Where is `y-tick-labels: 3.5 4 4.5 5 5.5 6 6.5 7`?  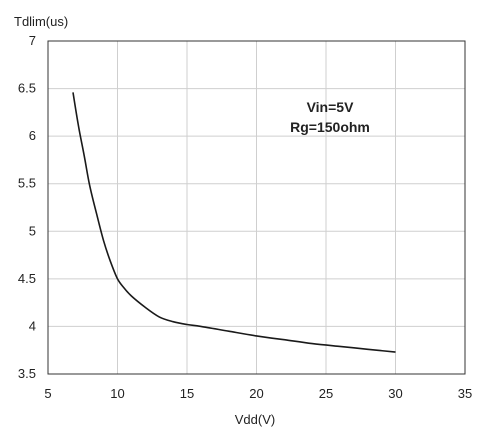
y-tick-labels: 3.5 4 4.5 5 5.5 6 6.5 7 is located at coordinates (27, 207).